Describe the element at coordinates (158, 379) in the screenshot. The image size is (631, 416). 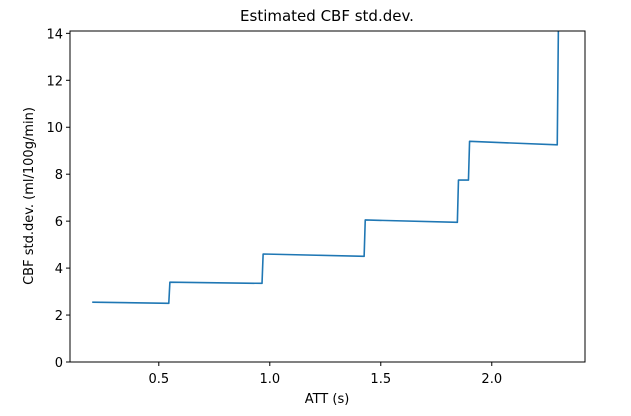
I see `x-tick-label: 0.5` at that location.